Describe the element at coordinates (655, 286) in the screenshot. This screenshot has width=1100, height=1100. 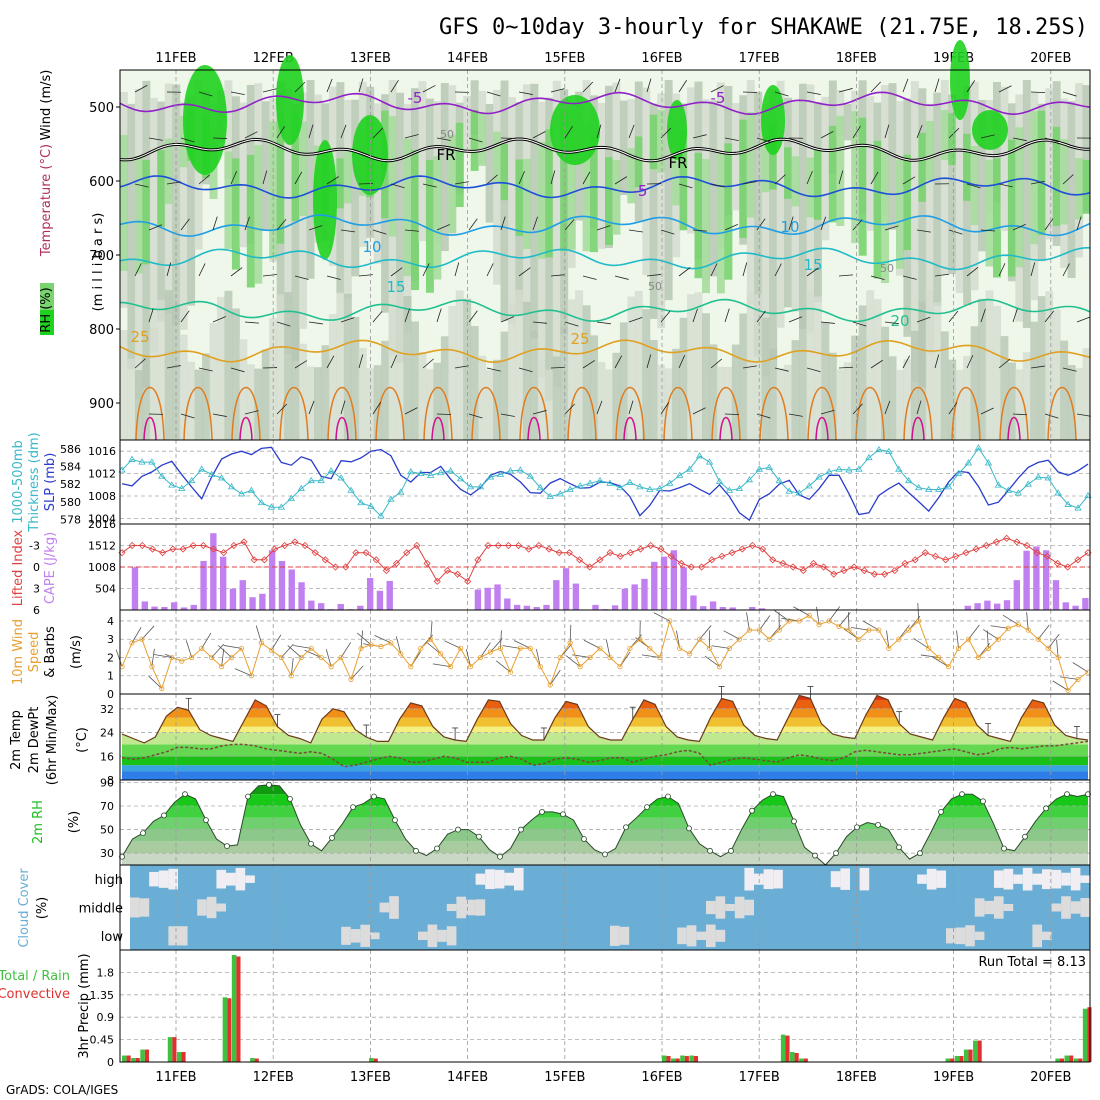
I see `contour-label: 50` at that location.